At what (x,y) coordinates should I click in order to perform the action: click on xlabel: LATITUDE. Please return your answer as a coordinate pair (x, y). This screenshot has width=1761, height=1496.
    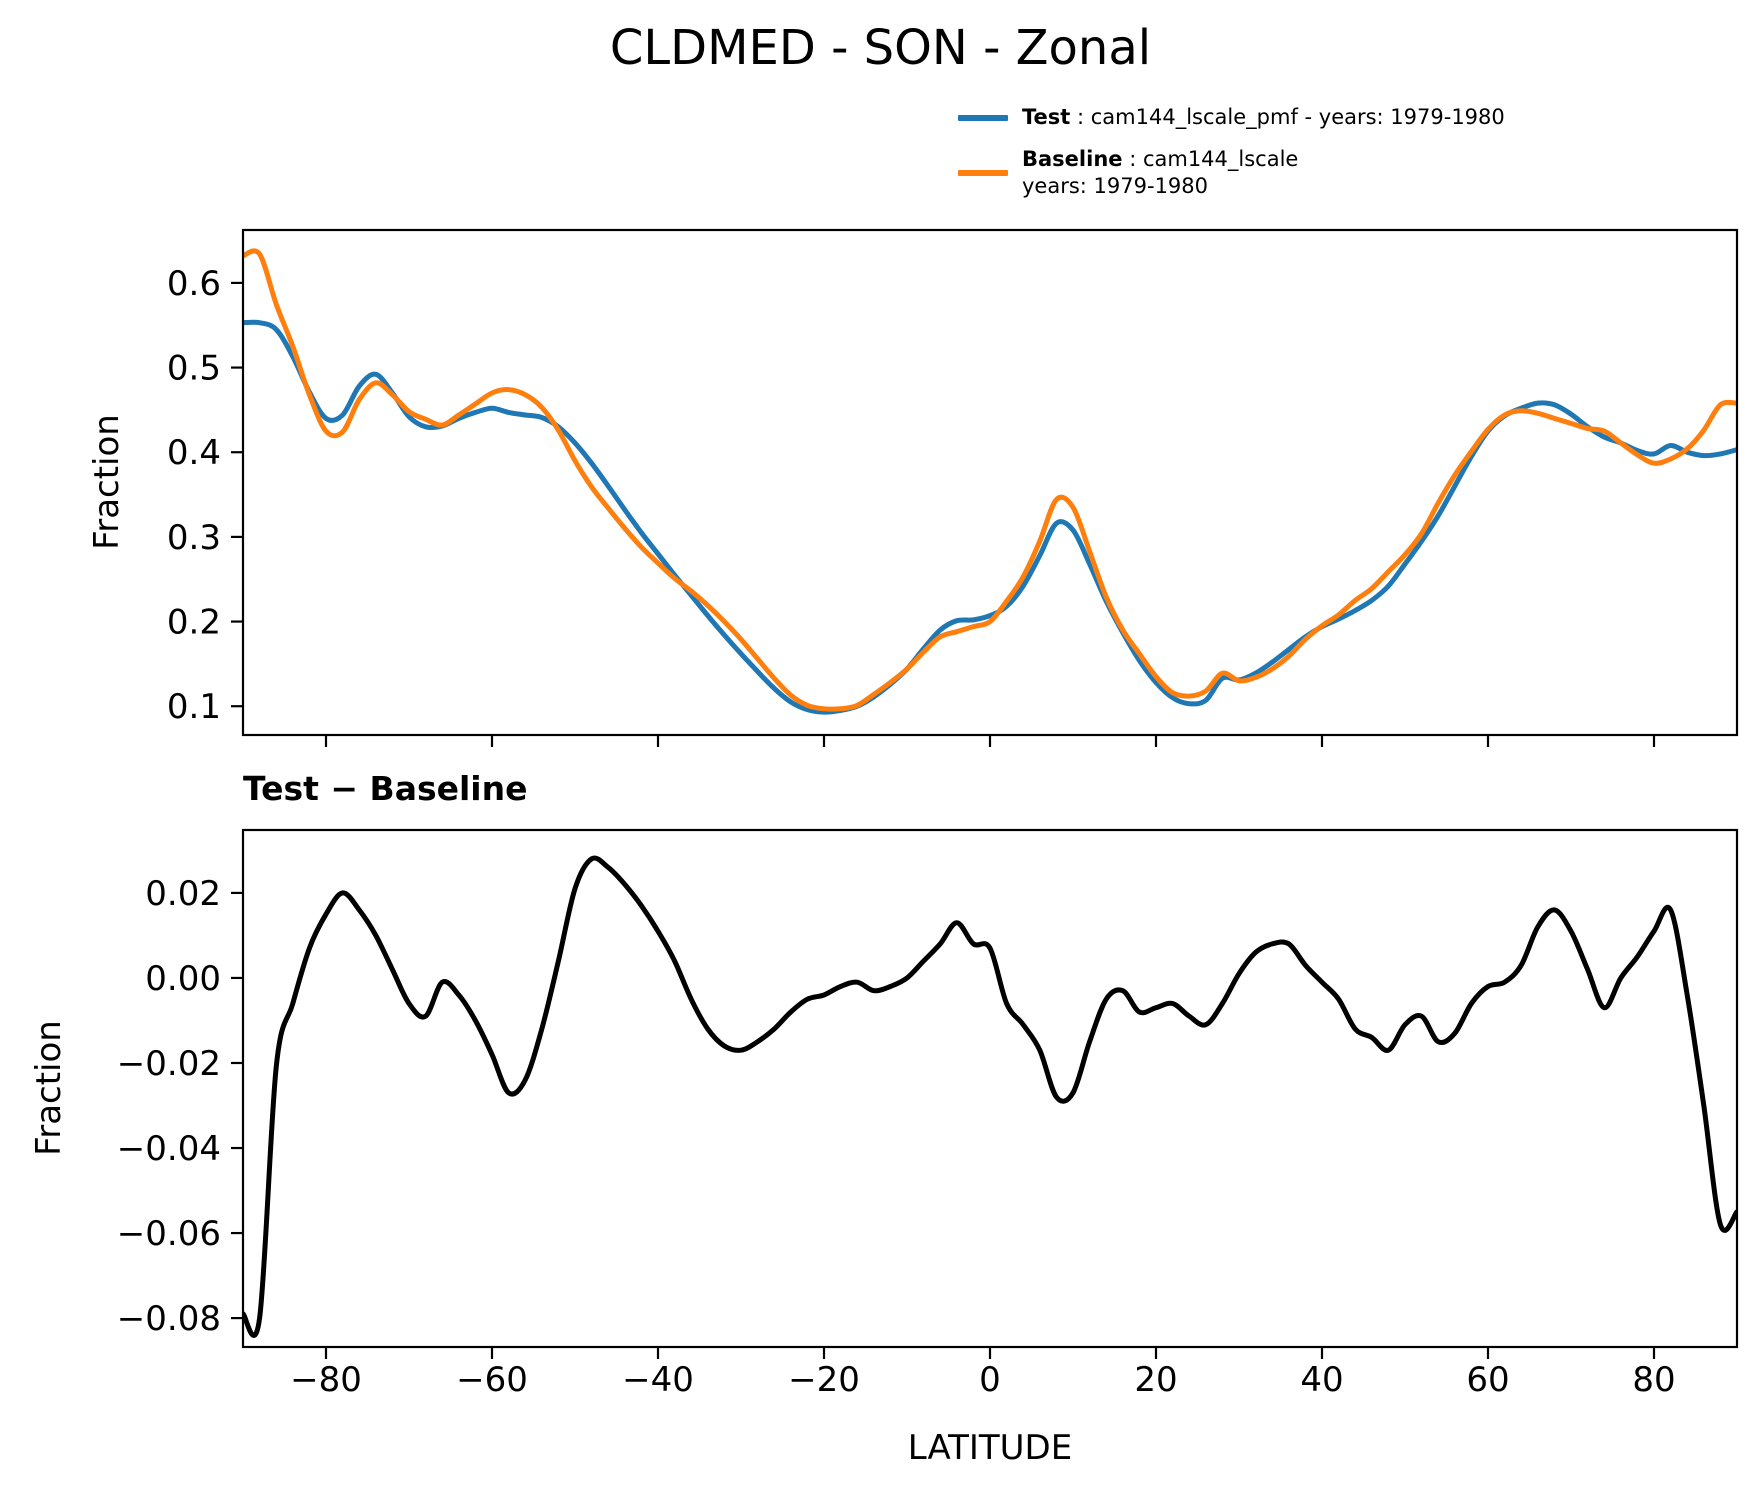
    Looking at the image, I should click on (990, 1448).